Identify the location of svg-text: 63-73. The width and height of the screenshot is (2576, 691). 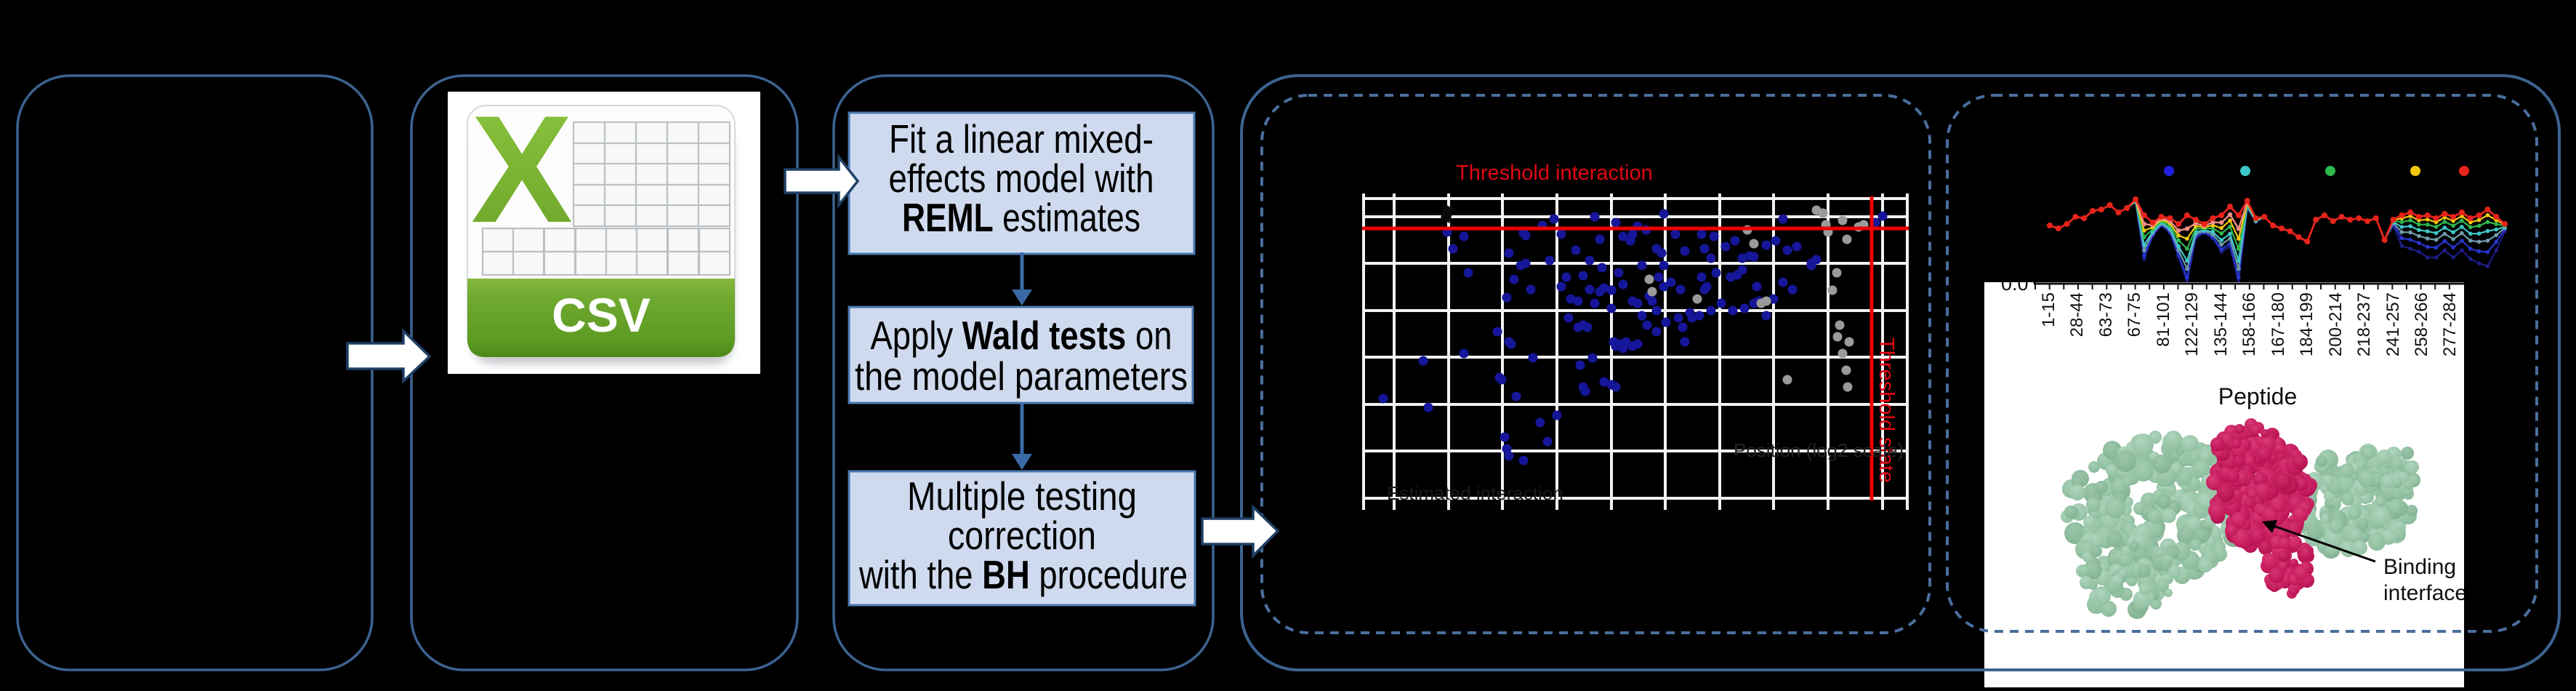
(2106, 314).